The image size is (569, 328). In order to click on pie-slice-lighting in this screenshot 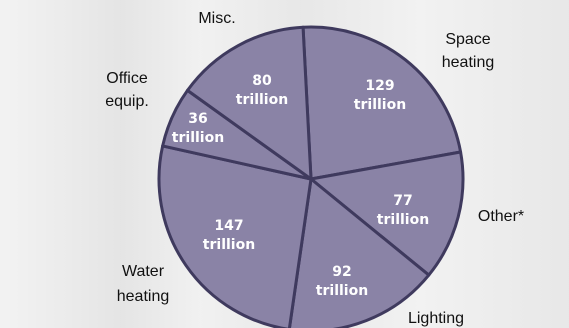, I will do `click(359, 252)`.